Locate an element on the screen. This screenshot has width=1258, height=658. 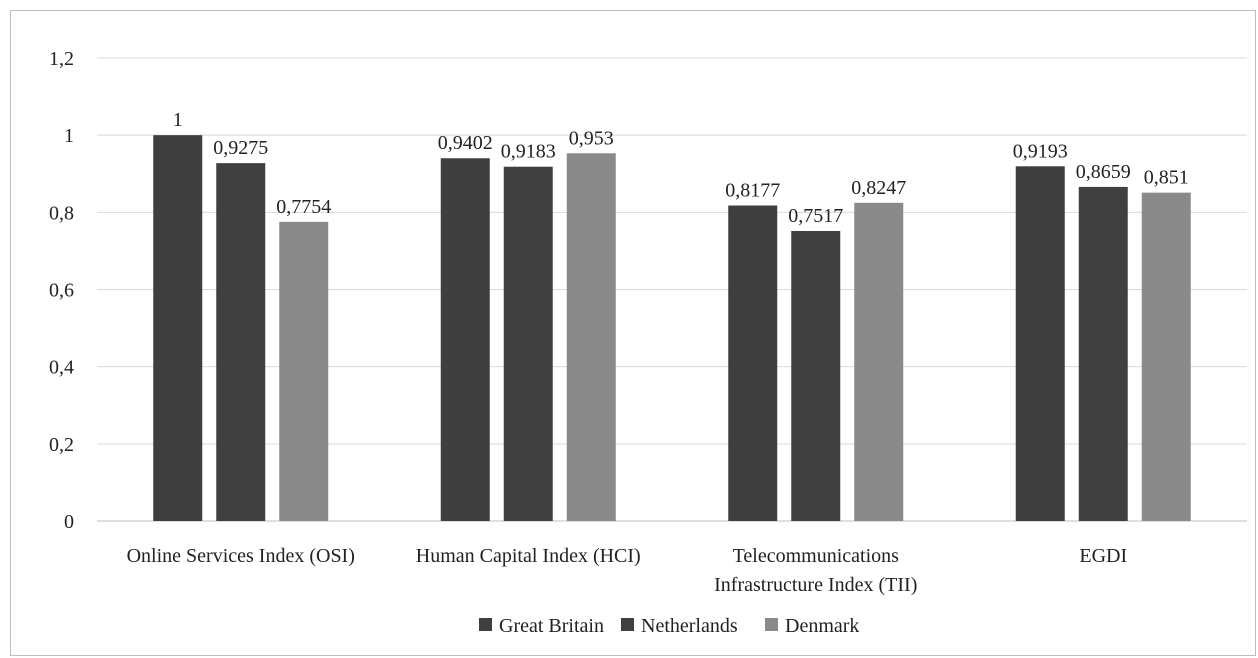
data-label: 0,7754 is located at coordinates (303, 207).